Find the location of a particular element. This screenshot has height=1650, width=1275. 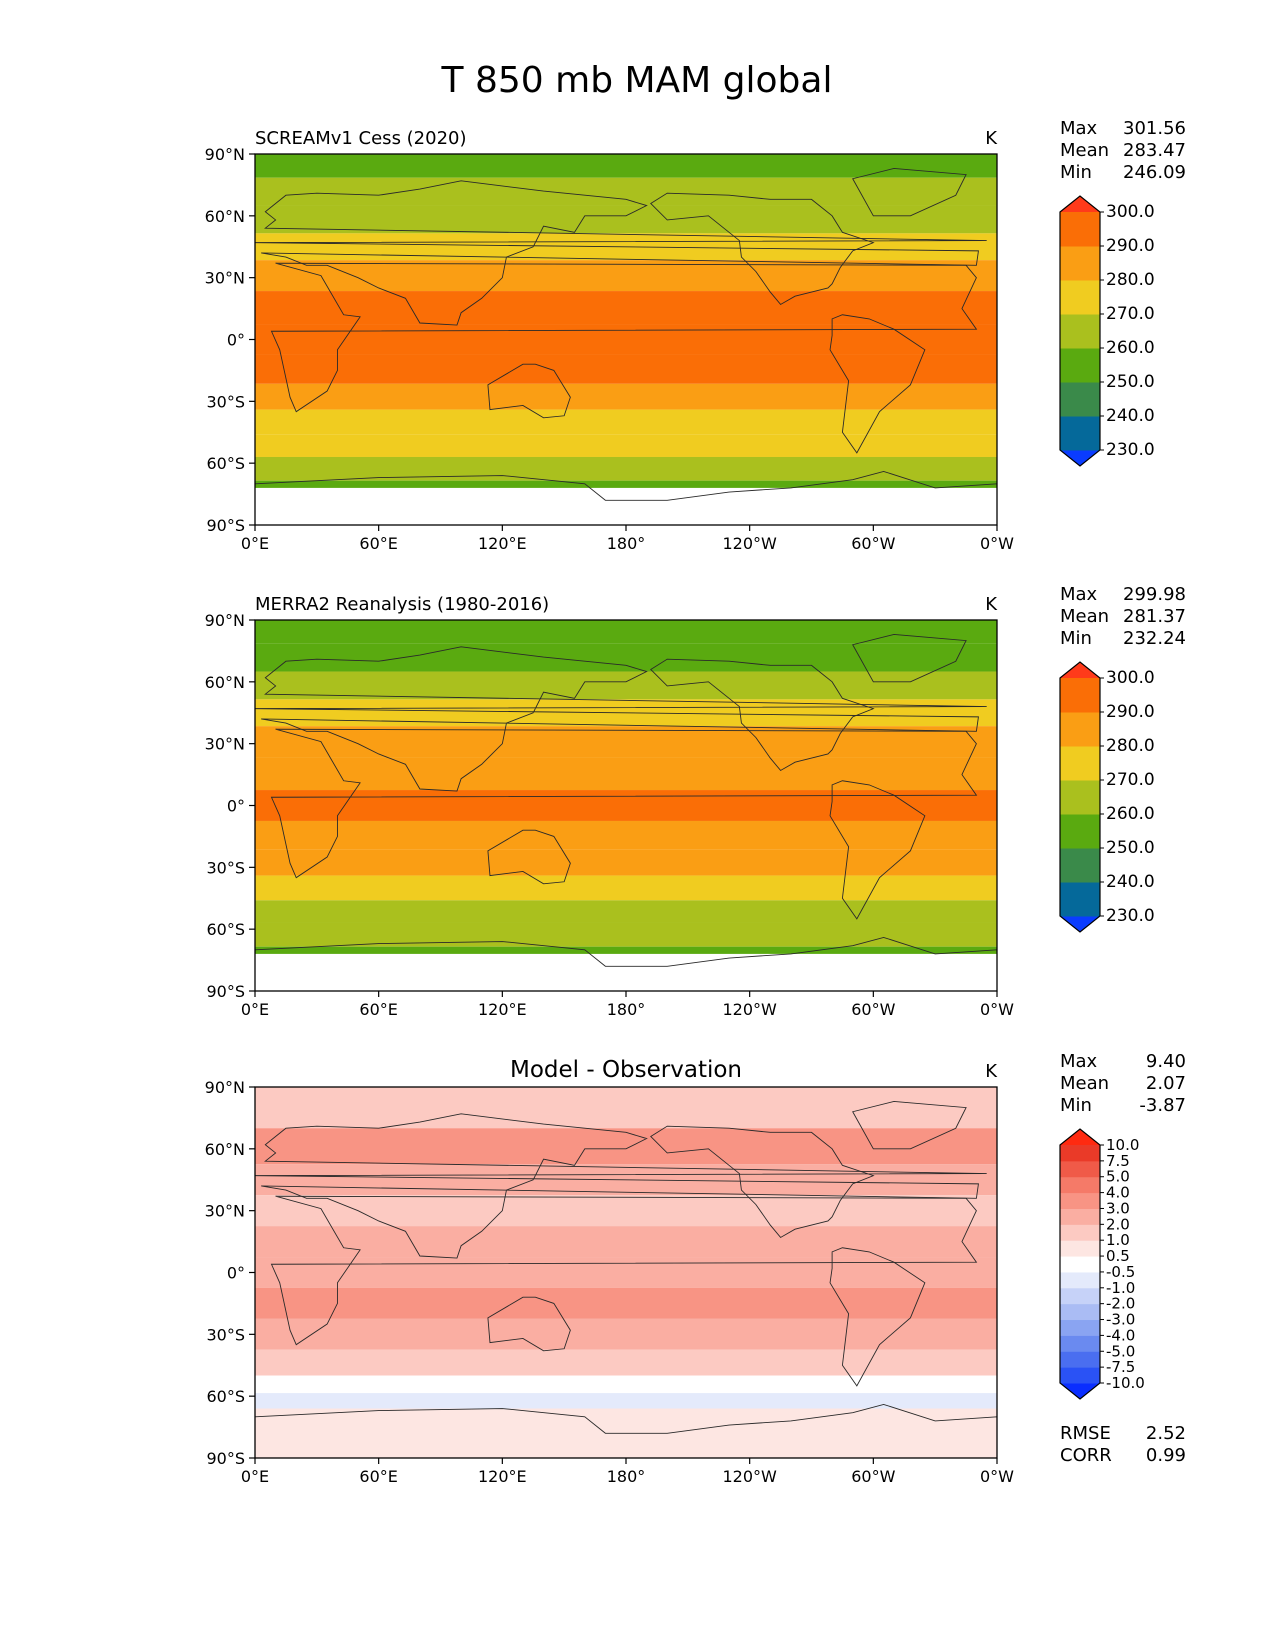

map-field is located at coordinates (626, 339).